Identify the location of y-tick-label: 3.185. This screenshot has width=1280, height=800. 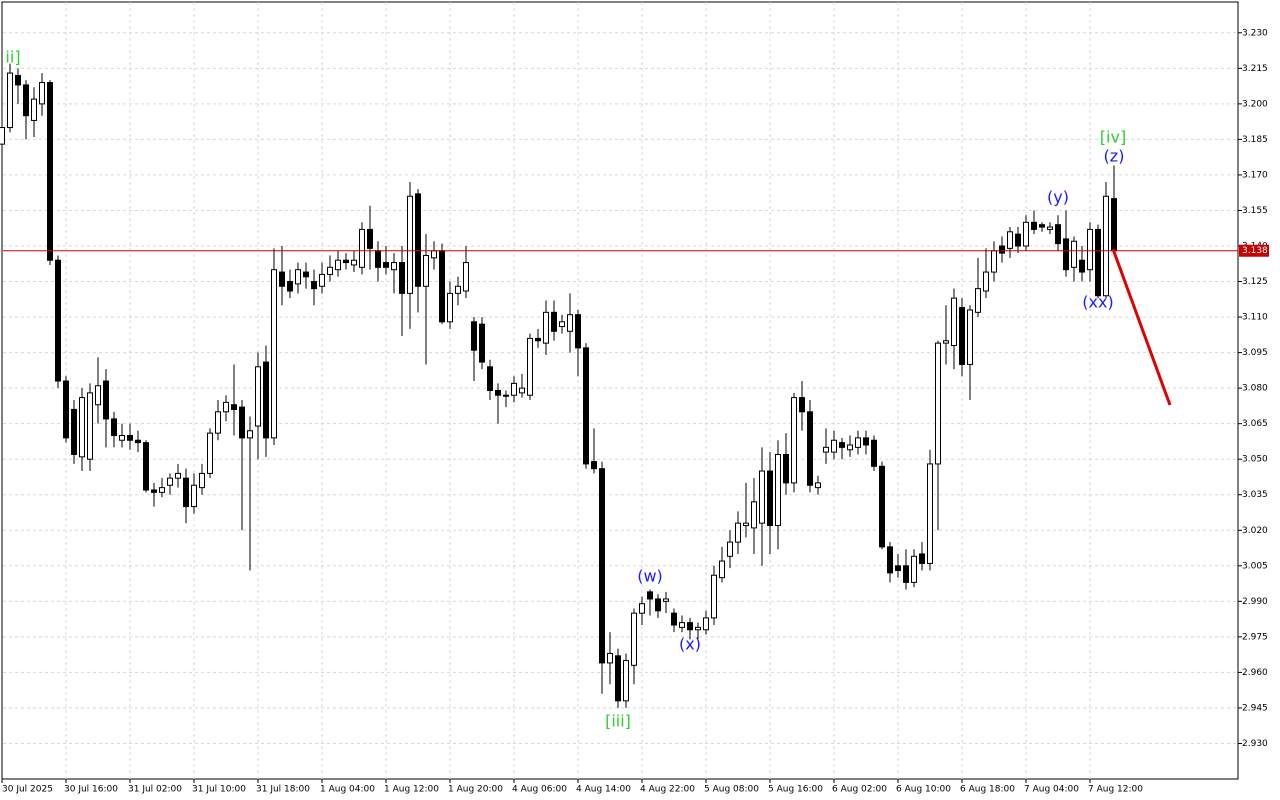
(1255, 140).